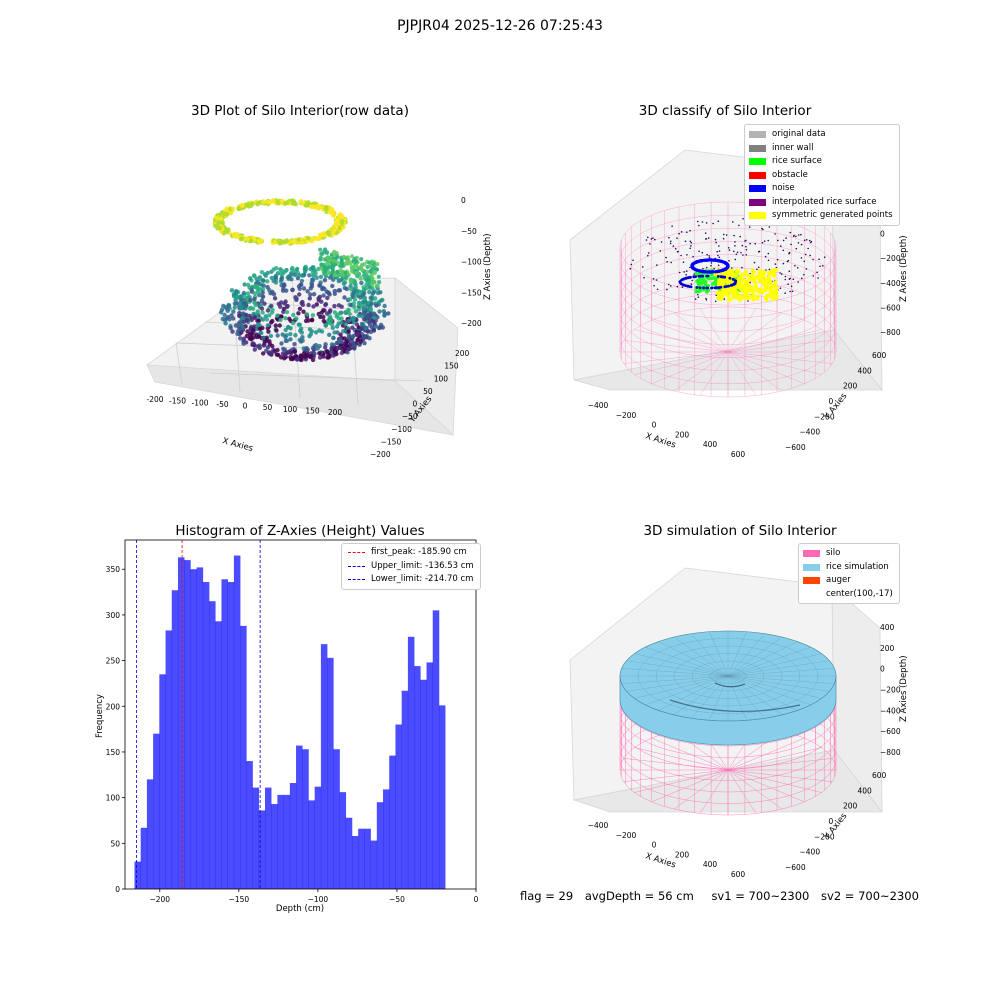 The height and width of the screenshot is (1000, 1000). Describe the element at coordinates (237, 445) in the screenshot. I see `panel1-x-label: X Axies` at that location.